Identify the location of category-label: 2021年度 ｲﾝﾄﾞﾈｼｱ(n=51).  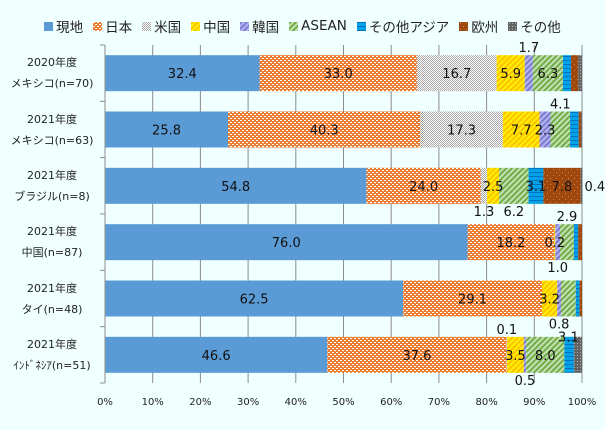
(52, 355).